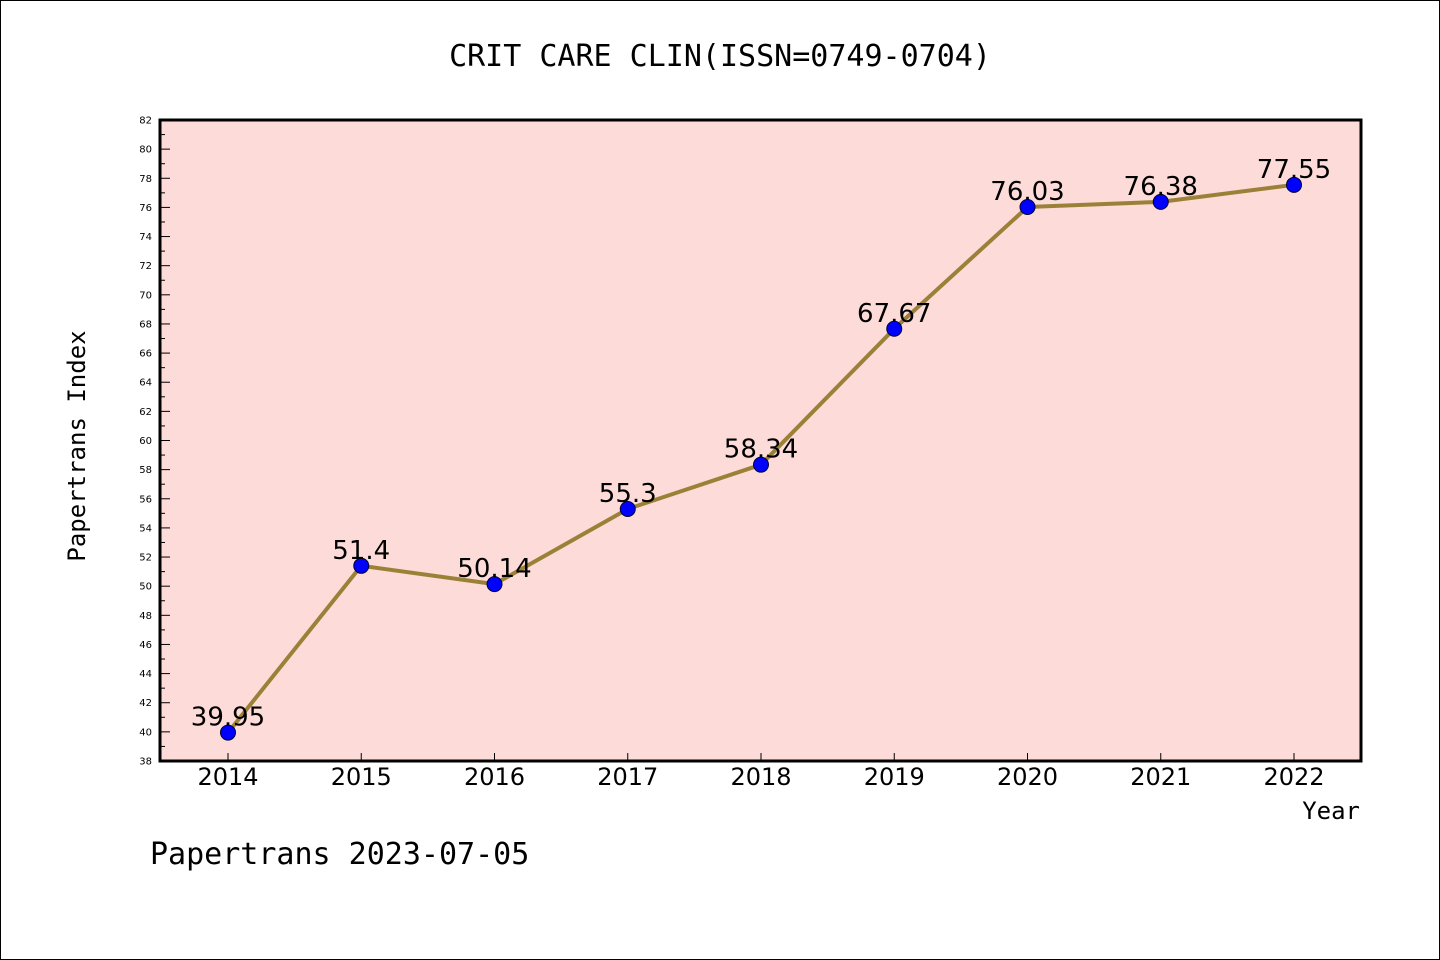 Image resolution: width=1440 pixels, height=960 pixels. I want to click on data-label: 76.03, so click(1027, 192).